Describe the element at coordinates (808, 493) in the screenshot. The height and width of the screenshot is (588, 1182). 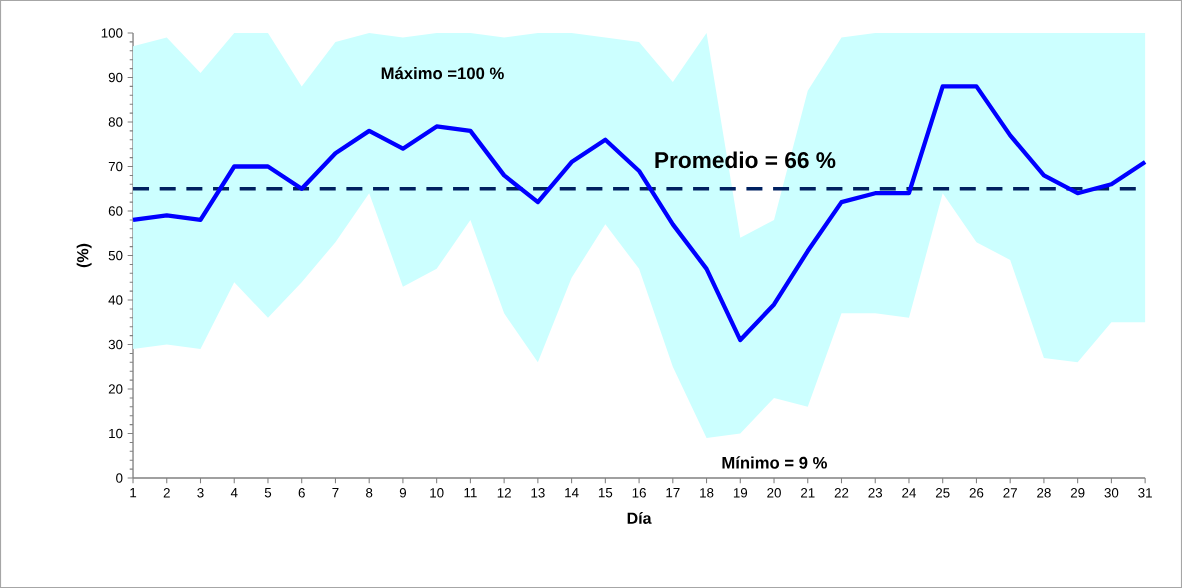
I see `x-tick-label: 21` at that location.